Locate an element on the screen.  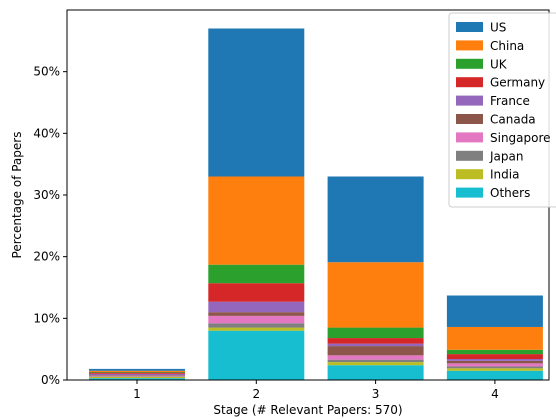
legend-label-others: Others is located at coordinates (510, 193).